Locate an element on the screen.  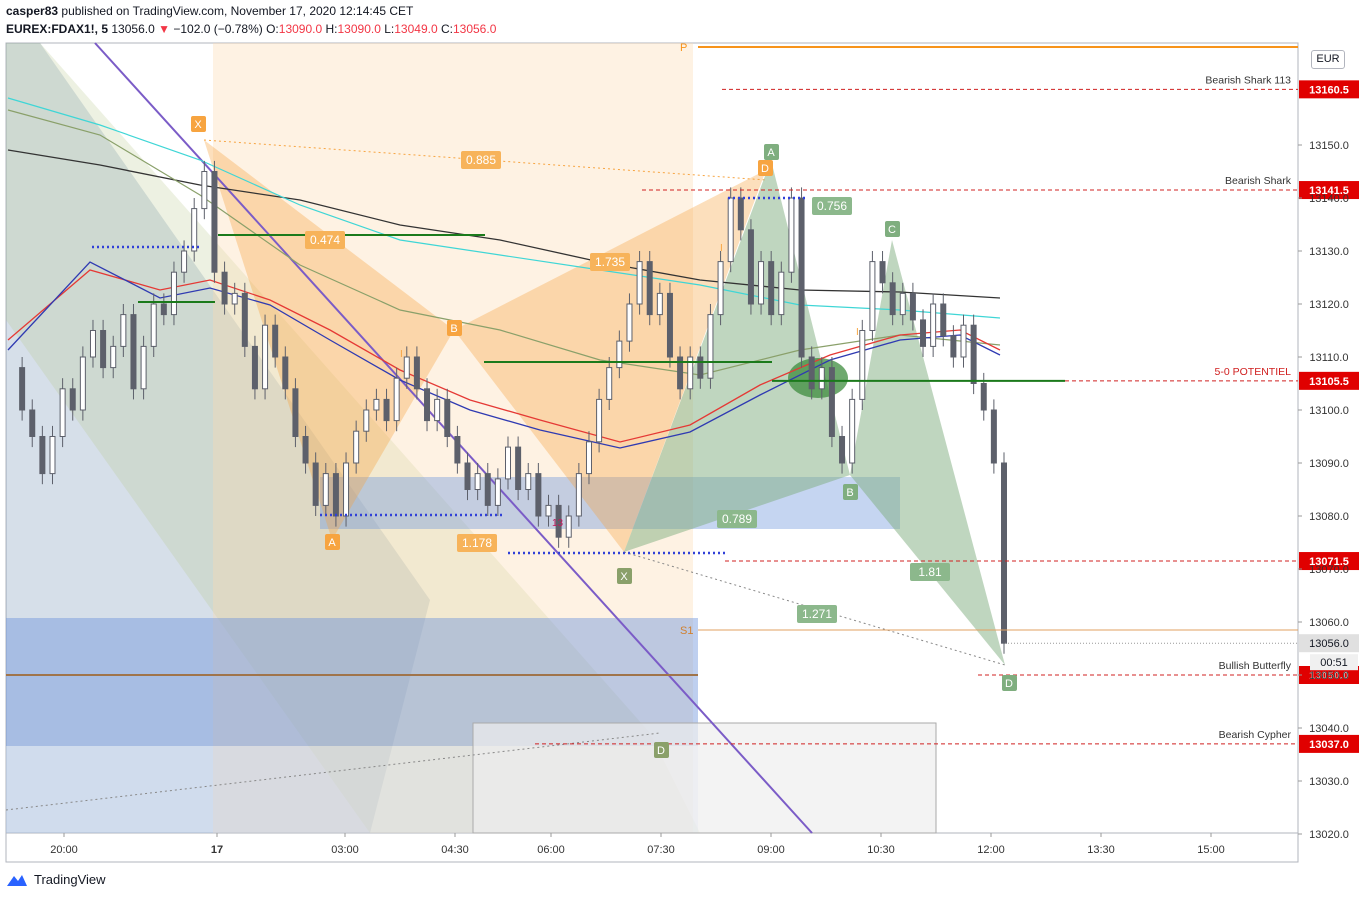
y-tick-label: 13080.0 is located at coordinates (1329, 517).